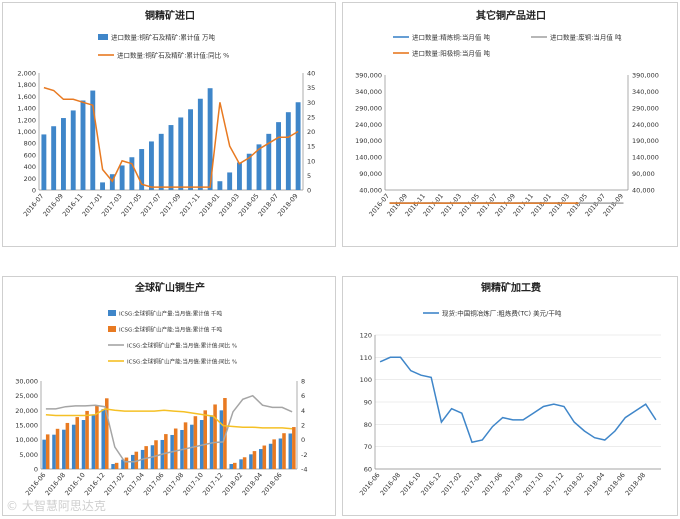 The height and width of the screenshot is (519, 680). I want to click on y-tick-label: 2,000, so click(26, 74).